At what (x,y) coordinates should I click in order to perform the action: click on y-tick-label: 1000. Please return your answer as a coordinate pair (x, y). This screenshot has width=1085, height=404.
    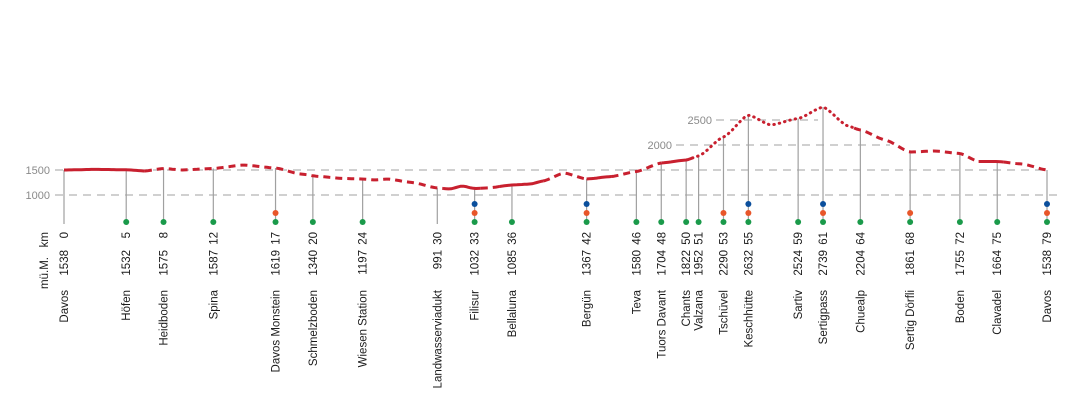
    Looking at the image, I should click on (38, 196).